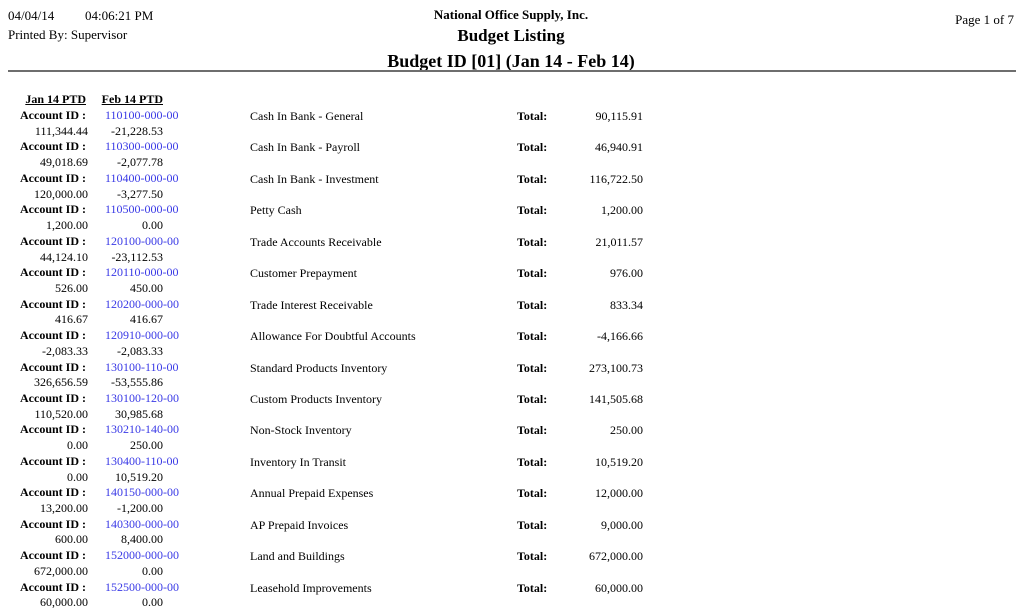 The width and height of the screenshot is (1022, 612). I want to click on account-id-line: Account ID : 152500-000-00, so click(99, 587).